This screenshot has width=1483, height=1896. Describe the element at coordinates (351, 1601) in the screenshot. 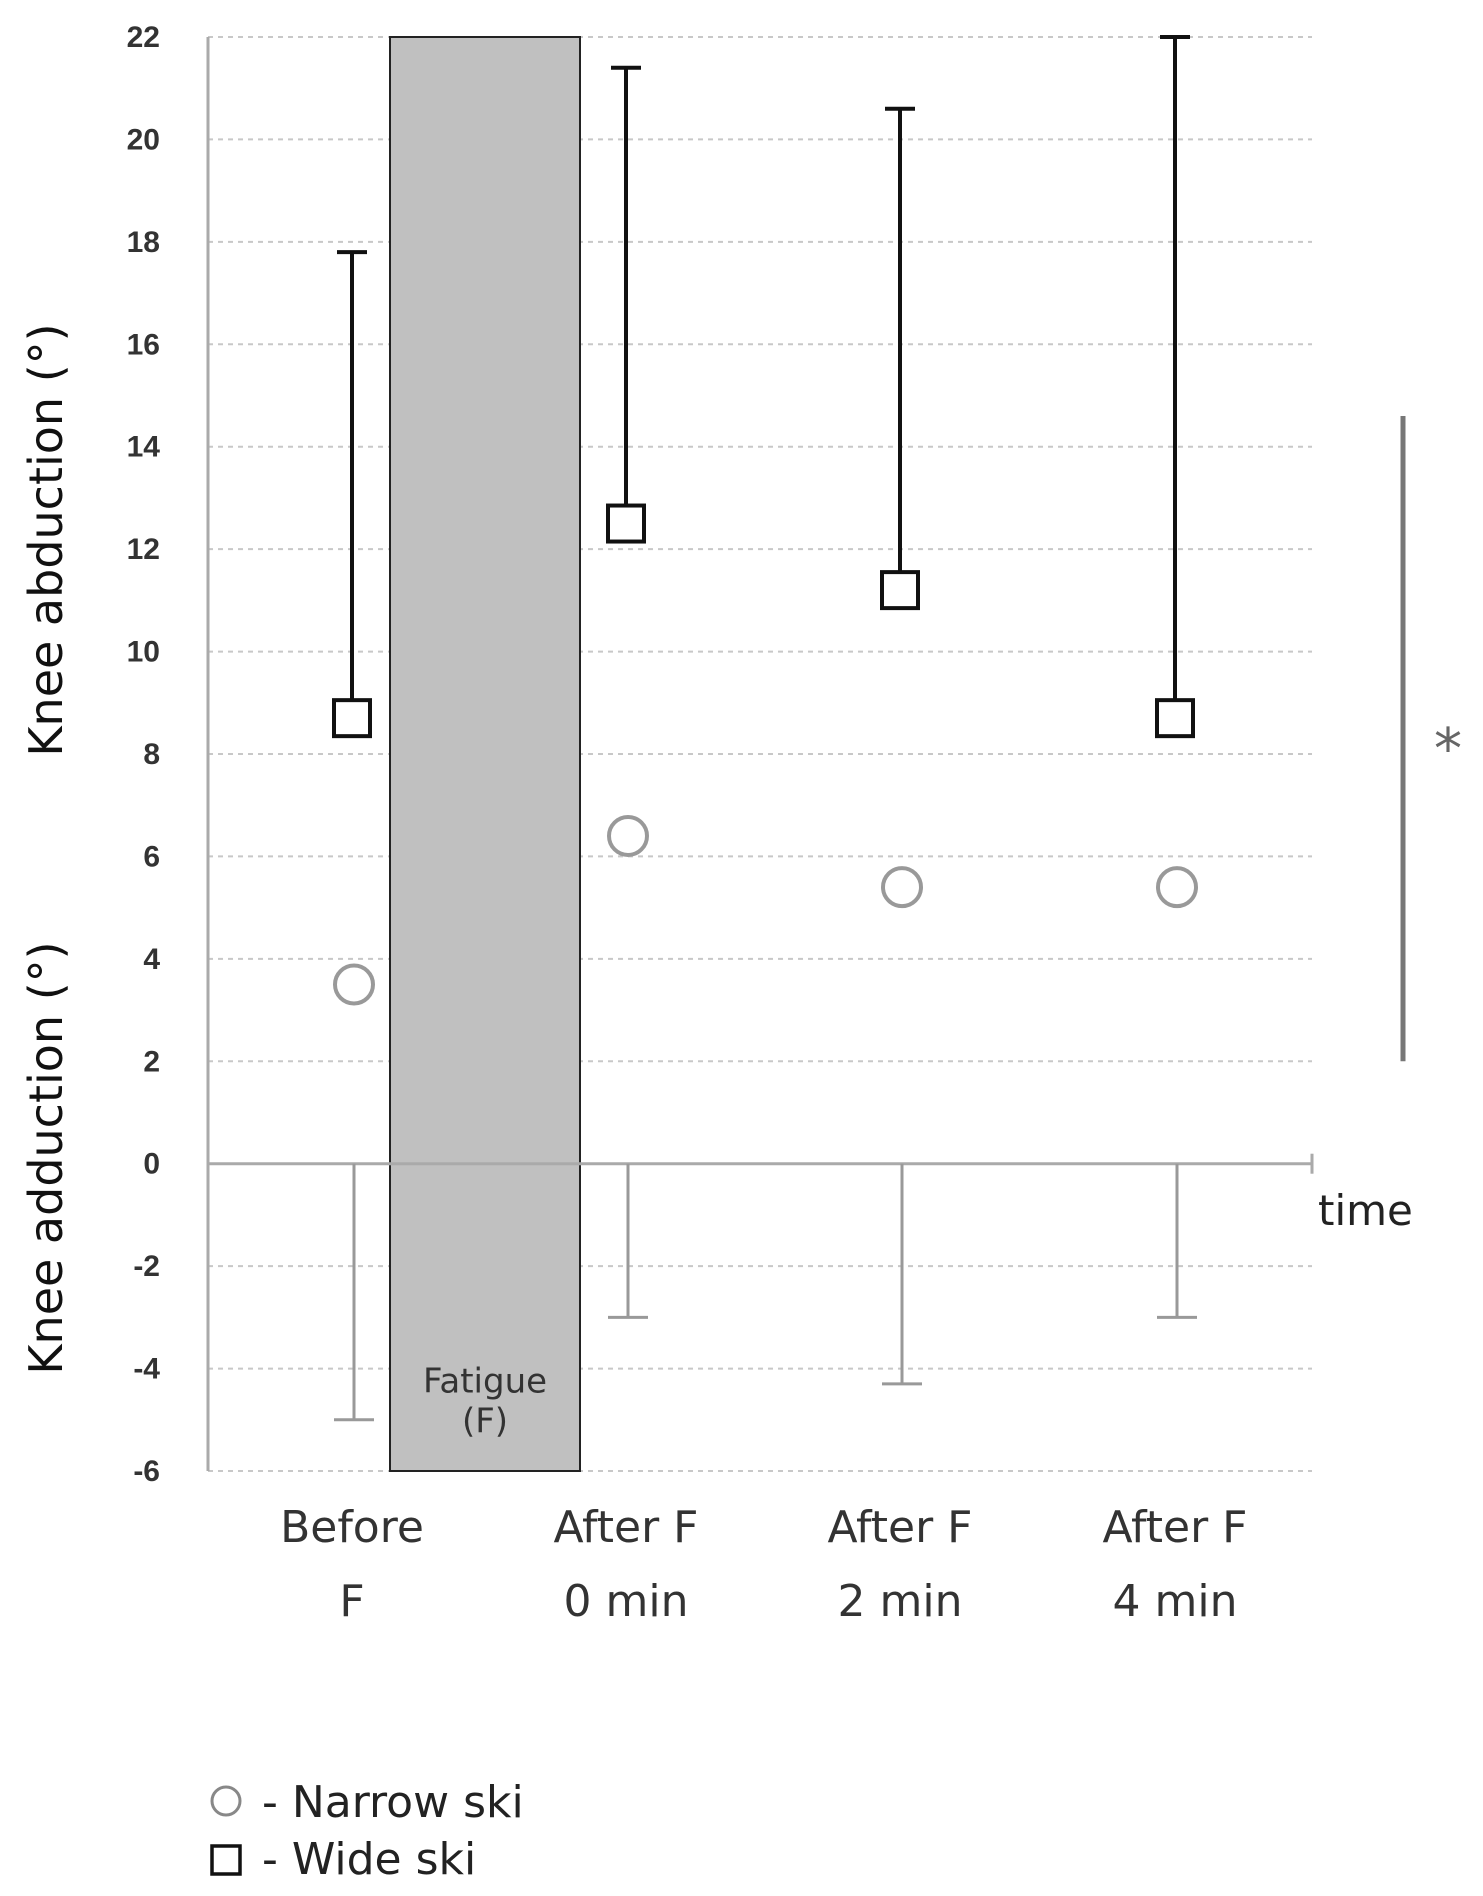

I see `x-category-label: F` at that location.